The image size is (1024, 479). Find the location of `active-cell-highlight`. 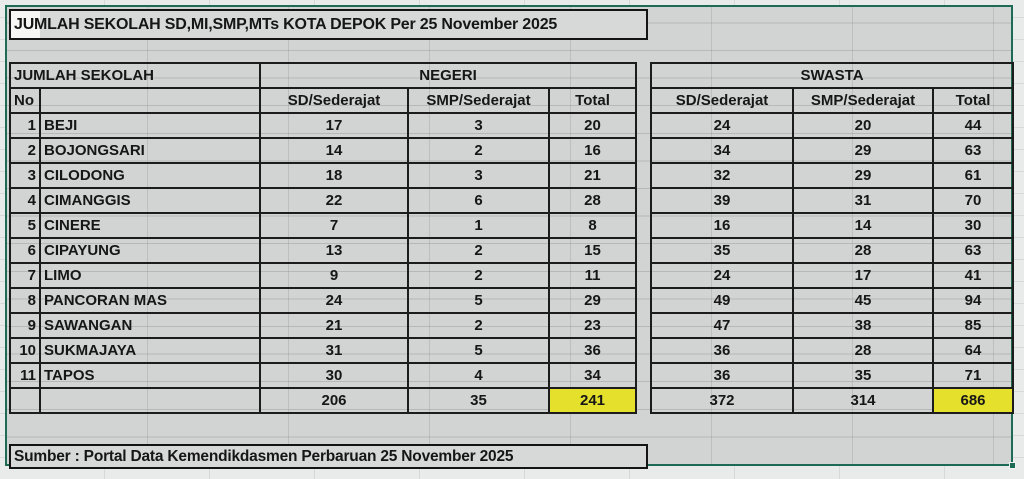

active-cell-highlight is located at coordinates (25, 24).